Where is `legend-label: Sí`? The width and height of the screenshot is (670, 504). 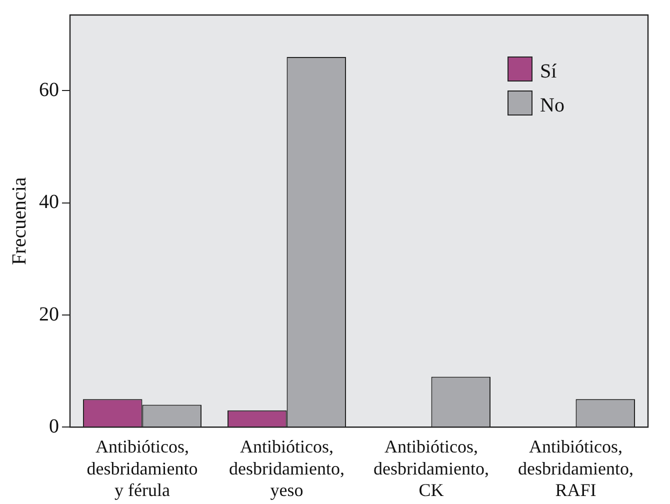
legend-label: Sí is located at coordinates (549, 71).